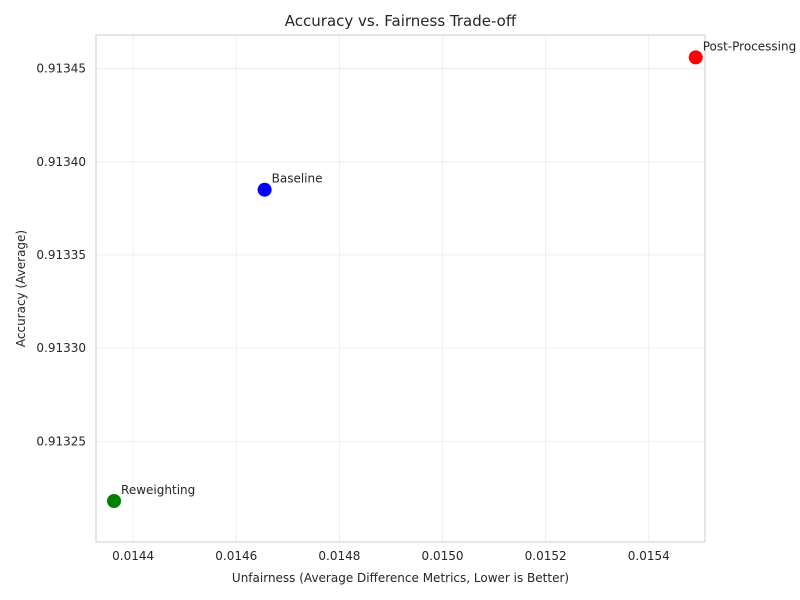  I want to click on data-point-reweighting, so click(114, 500).